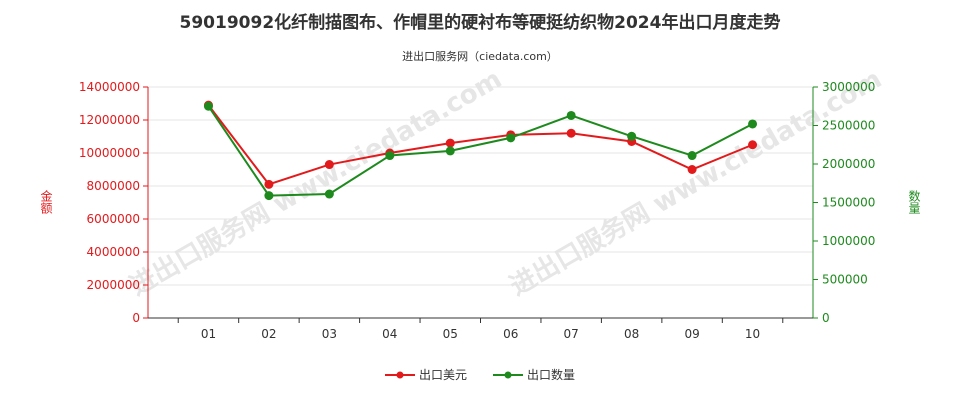 The image size is (960, 400). What do you see at coordinates (208, 334) in the screenshot?
I see `x-tick-label: 01` at bounding box center [208, 334].